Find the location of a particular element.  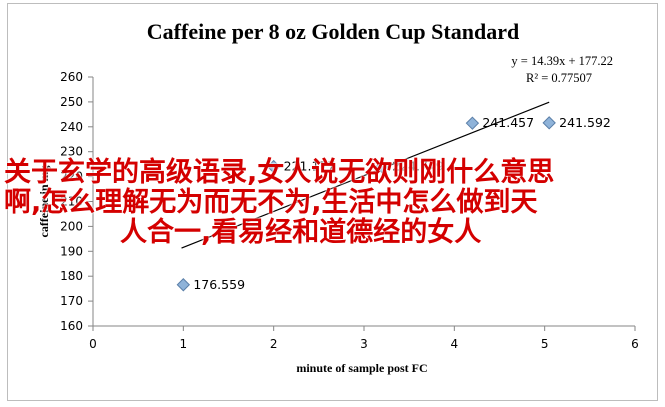

trendline-equation: y = 14.39x + 177.22 is located at coordinates (562, 61).